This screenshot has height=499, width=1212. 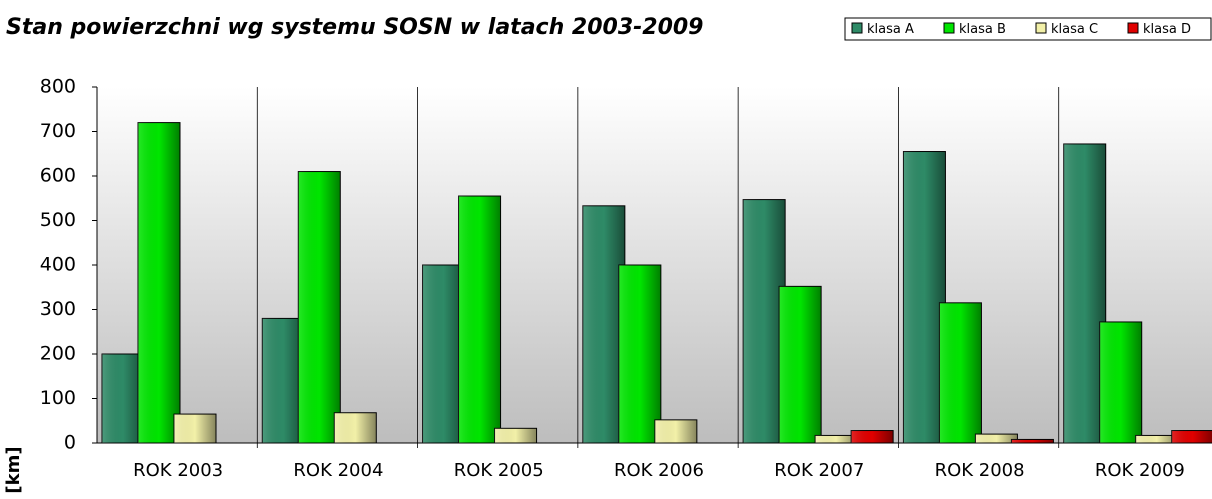 I want to click on x-tick-label: ROK 2003, so click(x=178, y=470).